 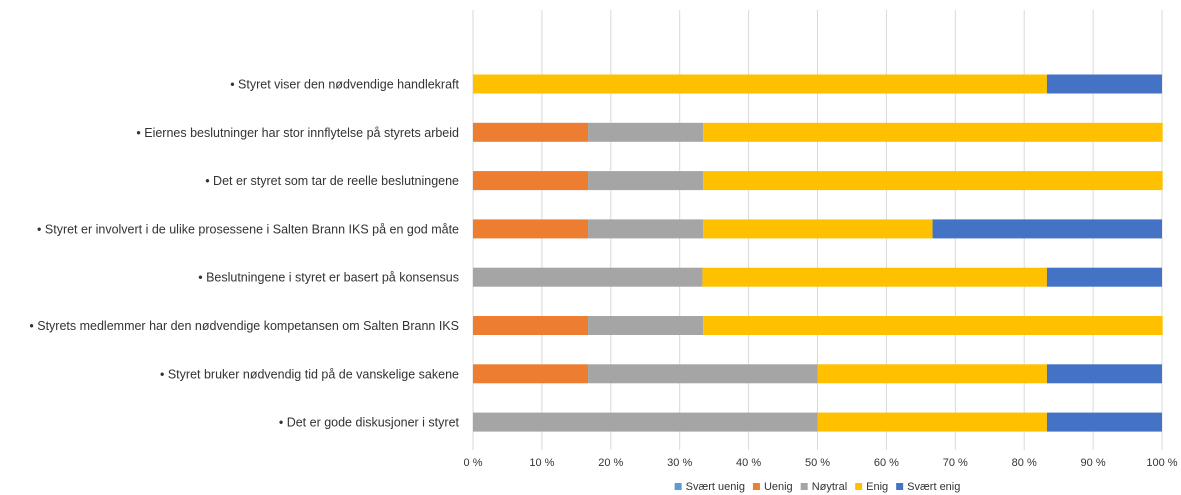 I want to click on legend-item-uenig: Uenig, so click(x=772, y=487).